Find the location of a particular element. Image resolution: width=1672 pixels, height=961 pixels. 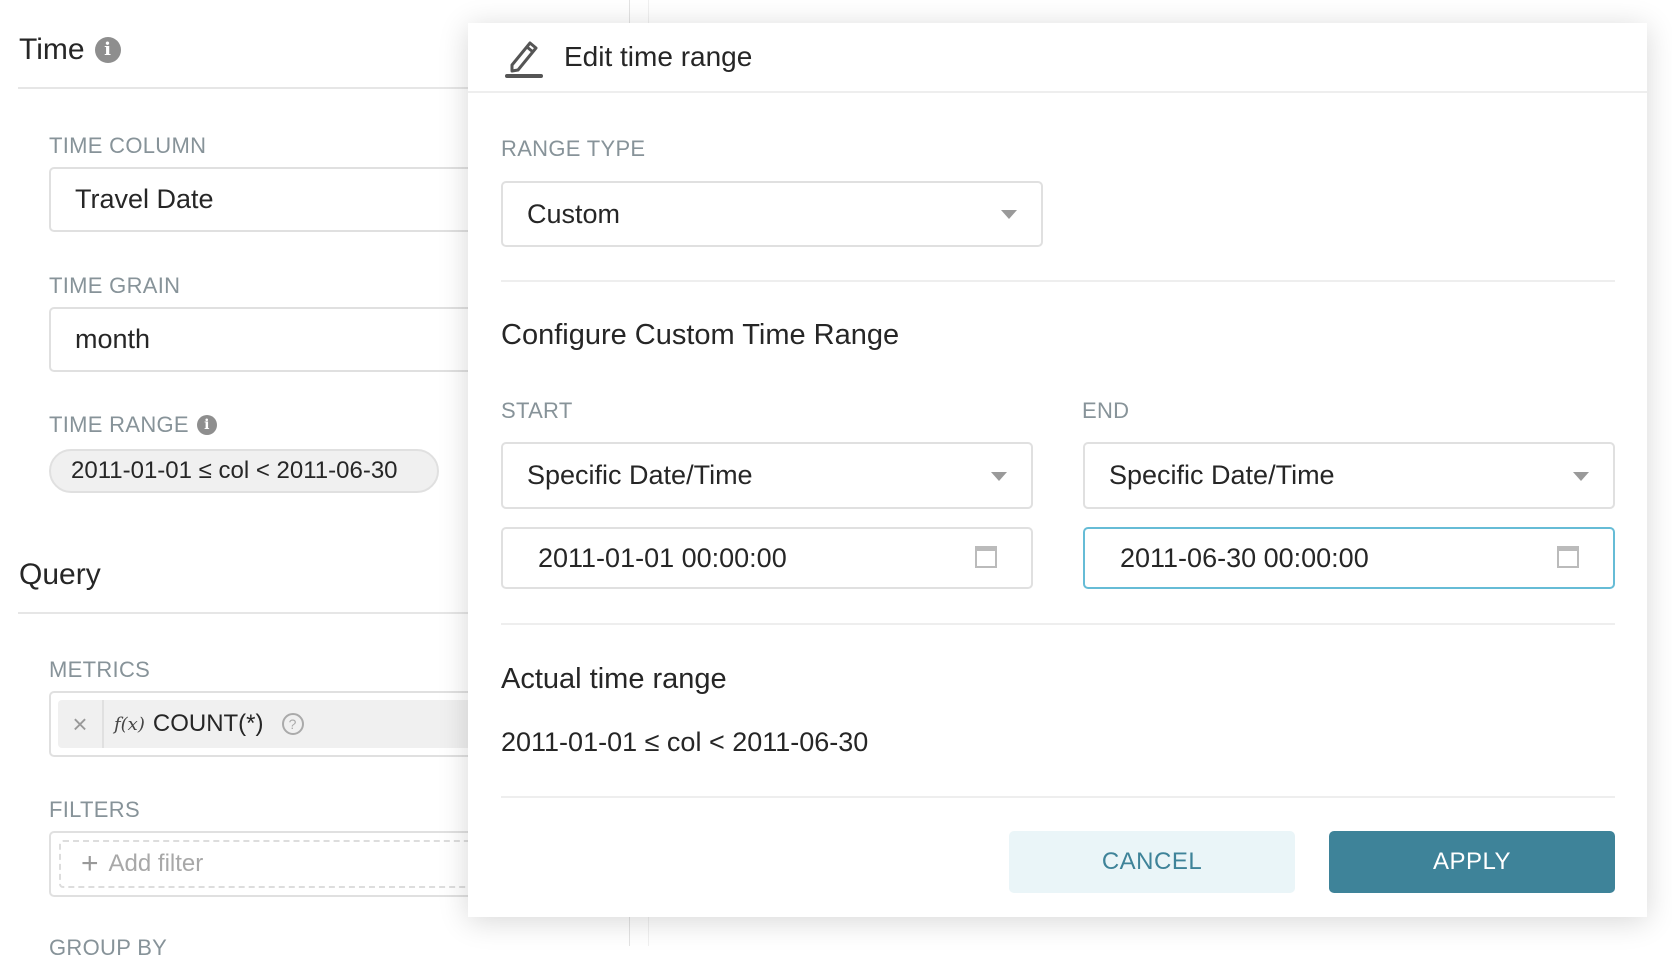

add-filter-button: + Add filter is located at coordinates (269, 864).